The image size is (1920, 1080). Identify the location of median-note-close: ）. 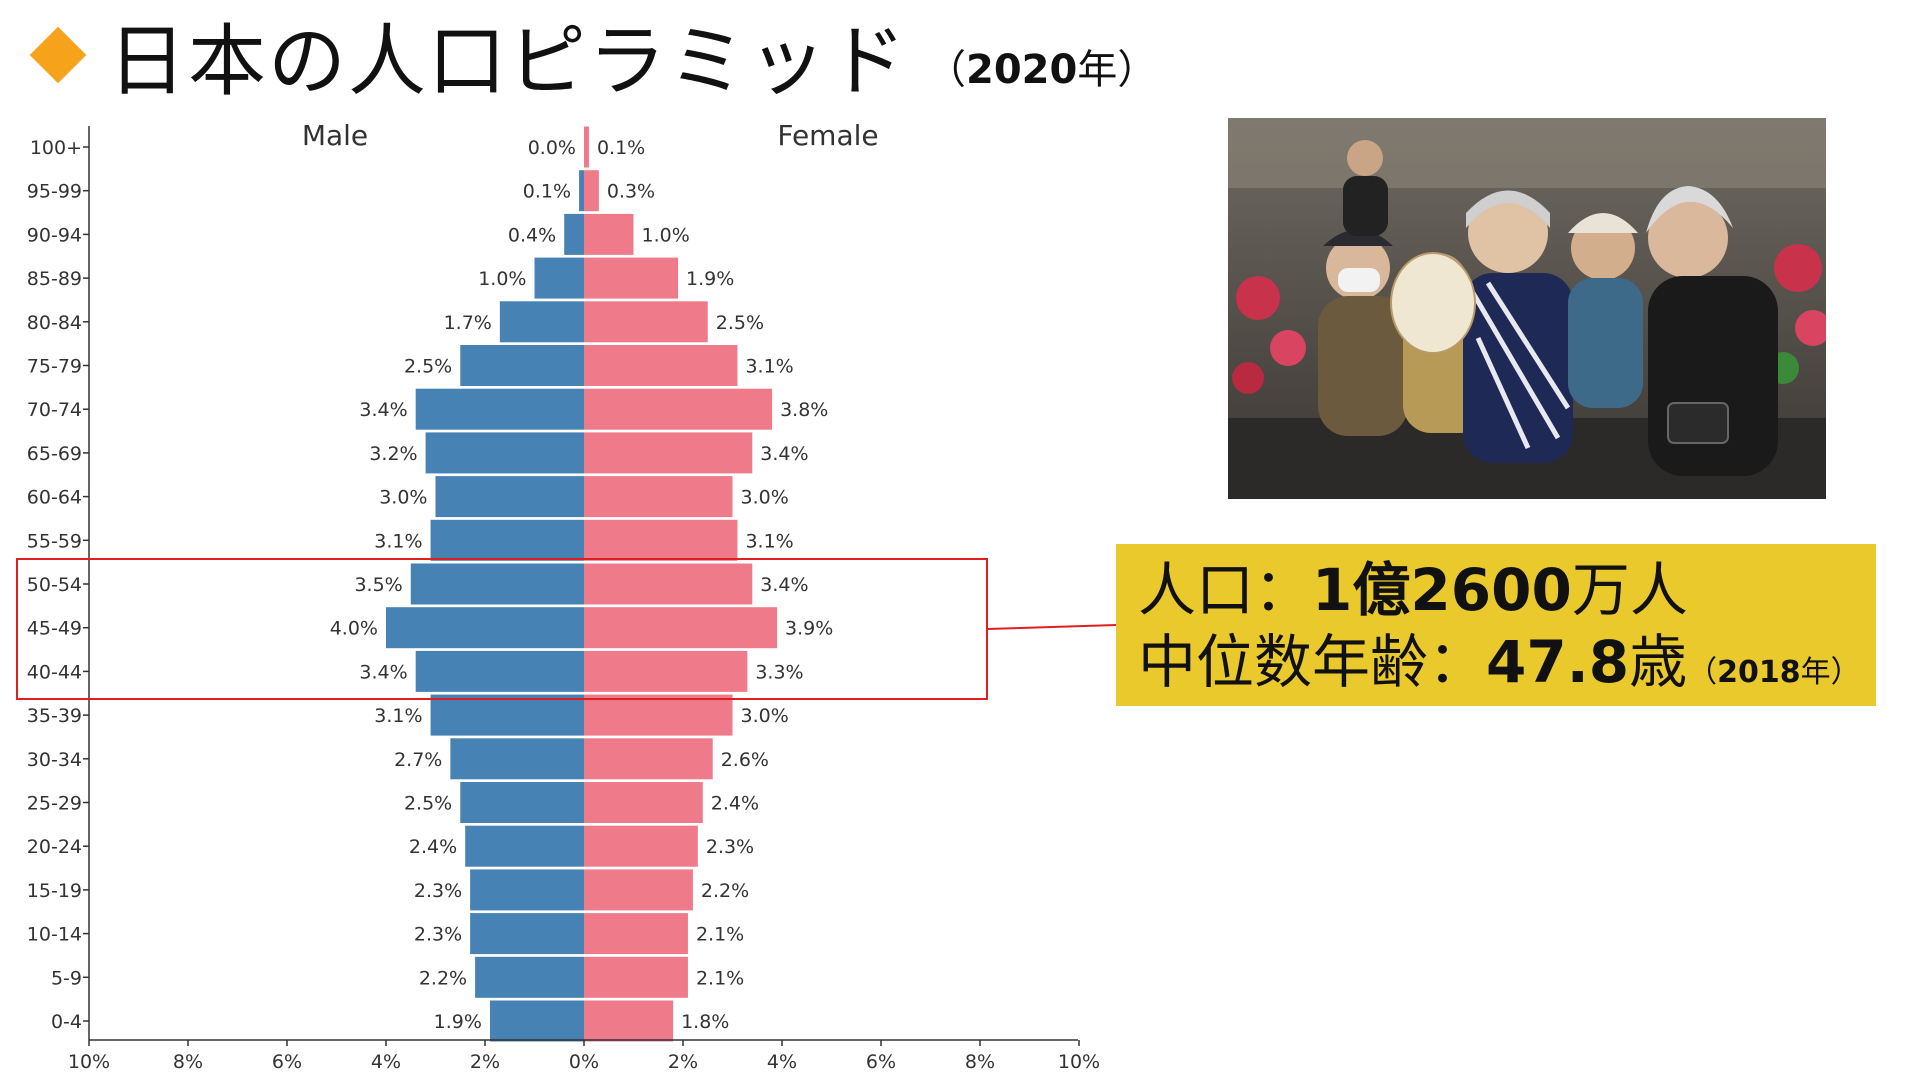
(1845, 672).